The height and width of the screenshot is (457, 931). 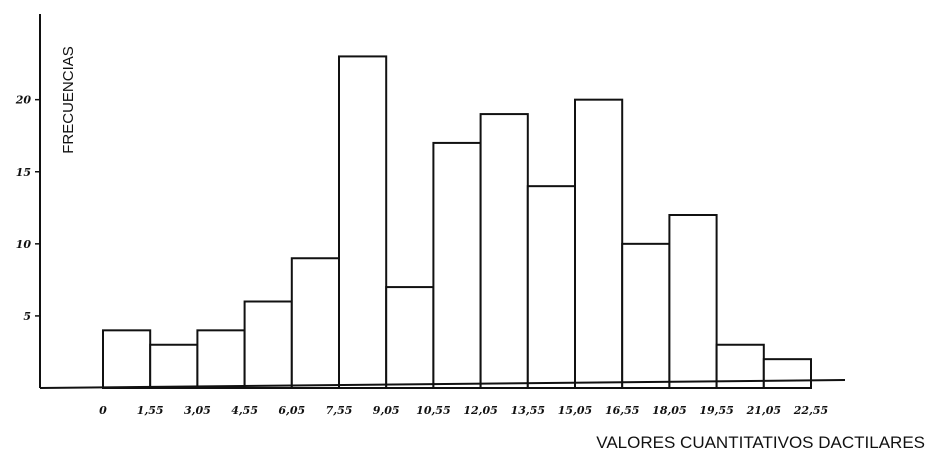 What do you see at coordinates (291, 410) in the screenshot?
I see `x-tick-label: 6,05` at bounding box center [291, 410].